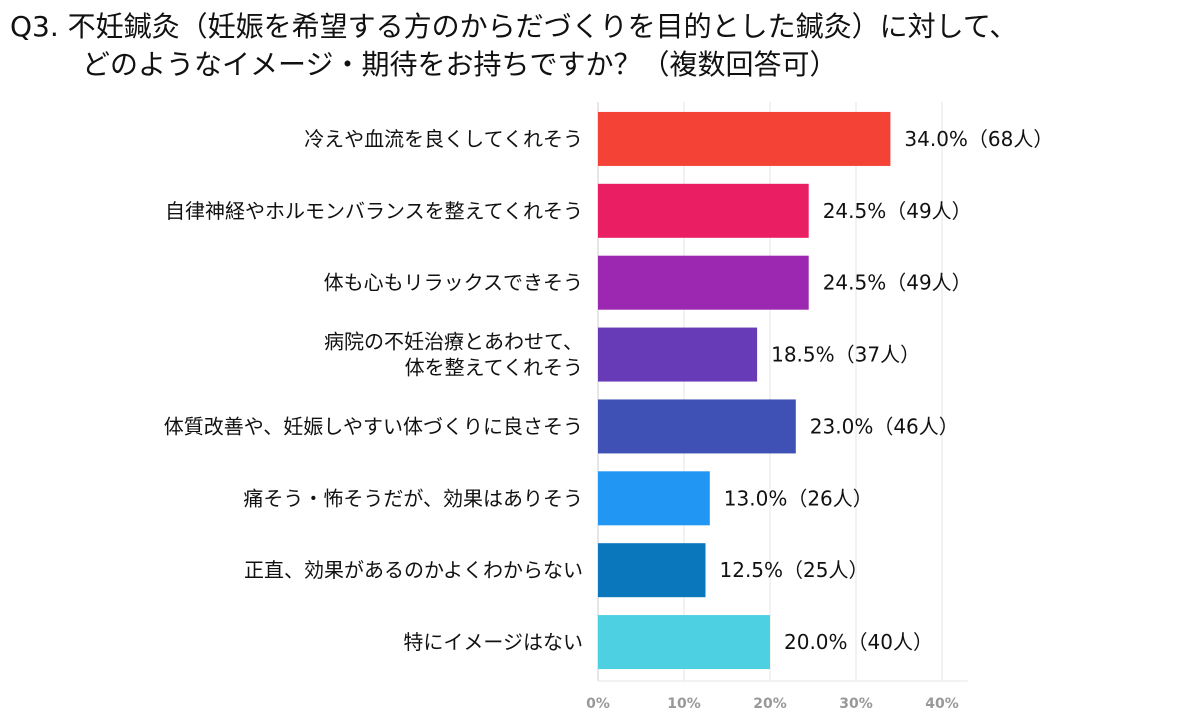 This screenshot has height=720, width=1200. Describe the element at coordinates (374, 211) in the screenshot. I see `category-label: 自律神経やホルモンバランスを整えてくれそう` at that location.